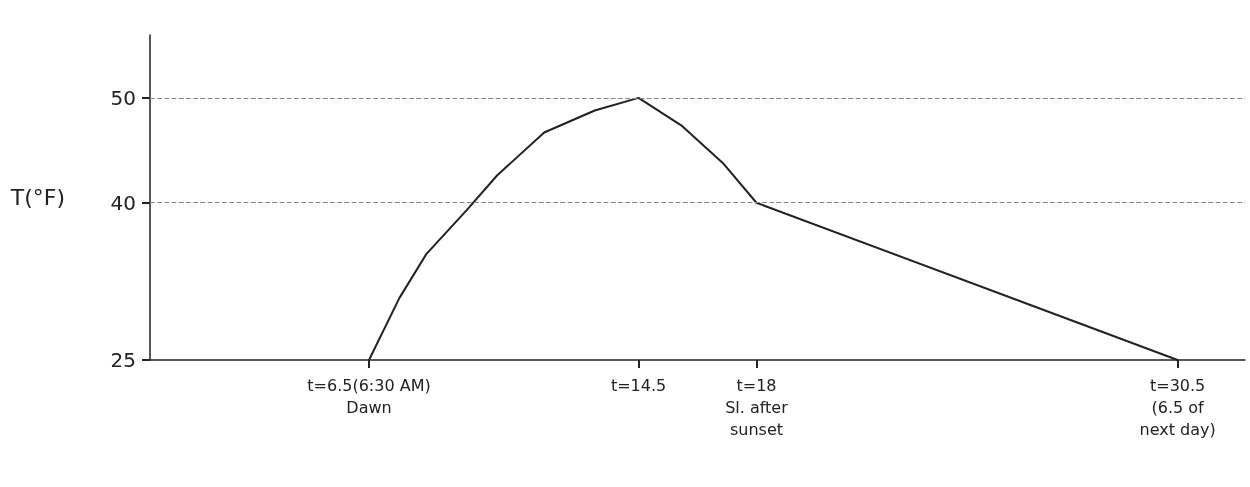 The height and width of the screenshot is (487, 1250). I want to click on x-tick-label: t=6.5(6:30 AM) Dawn, so click(369, 396).